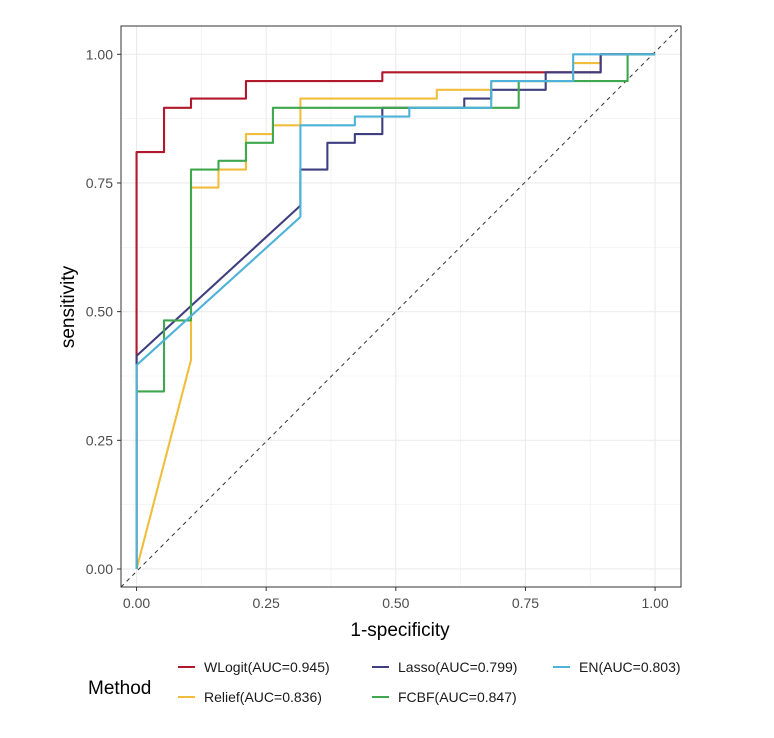 The image size is (774, 738). I want to click on legend-label: EN(AUC=0.803), so click(630, 667).